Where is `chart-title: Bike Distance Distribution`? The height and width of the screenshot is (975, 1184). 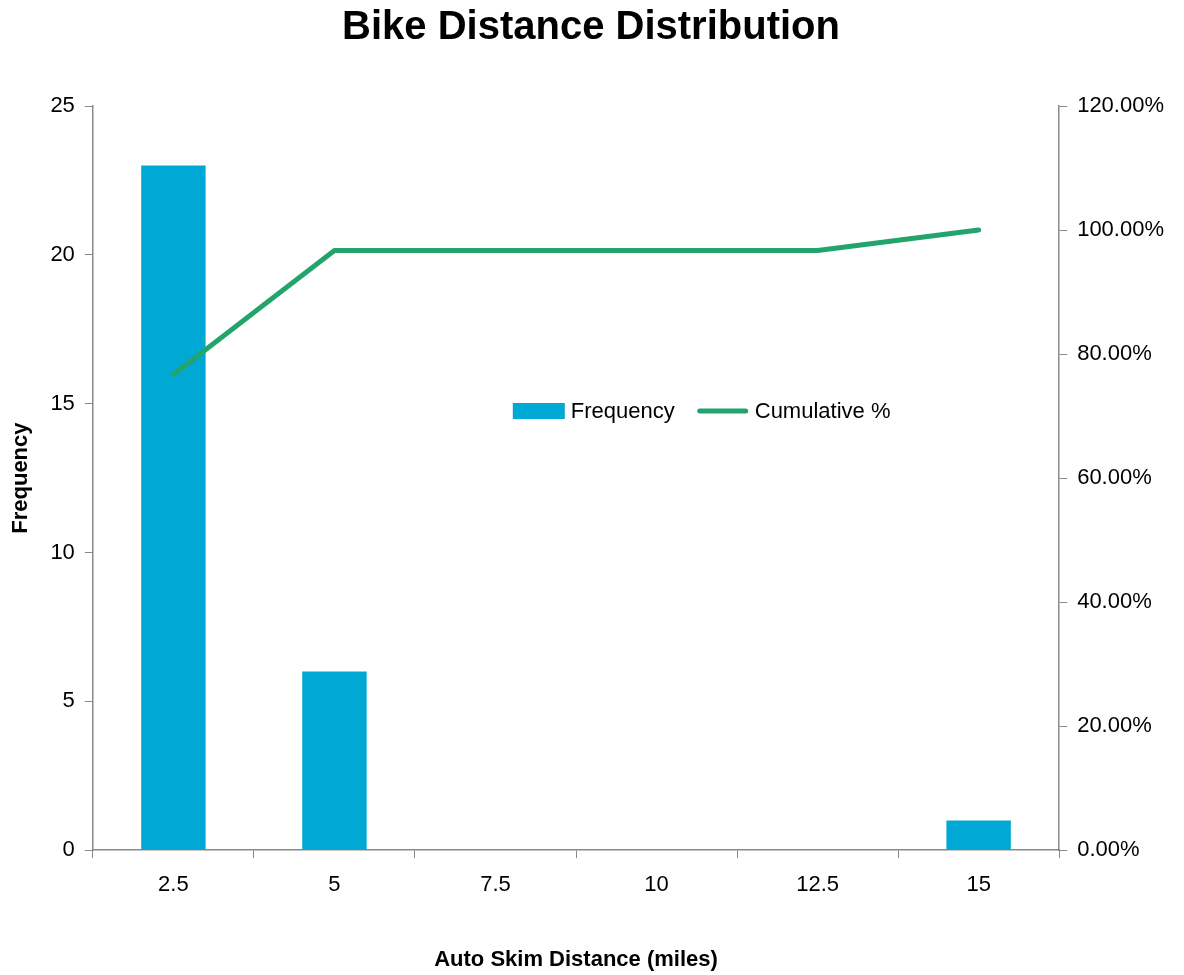 chart-title: Bike Distance Distribution is located at coordinates (591, 25).